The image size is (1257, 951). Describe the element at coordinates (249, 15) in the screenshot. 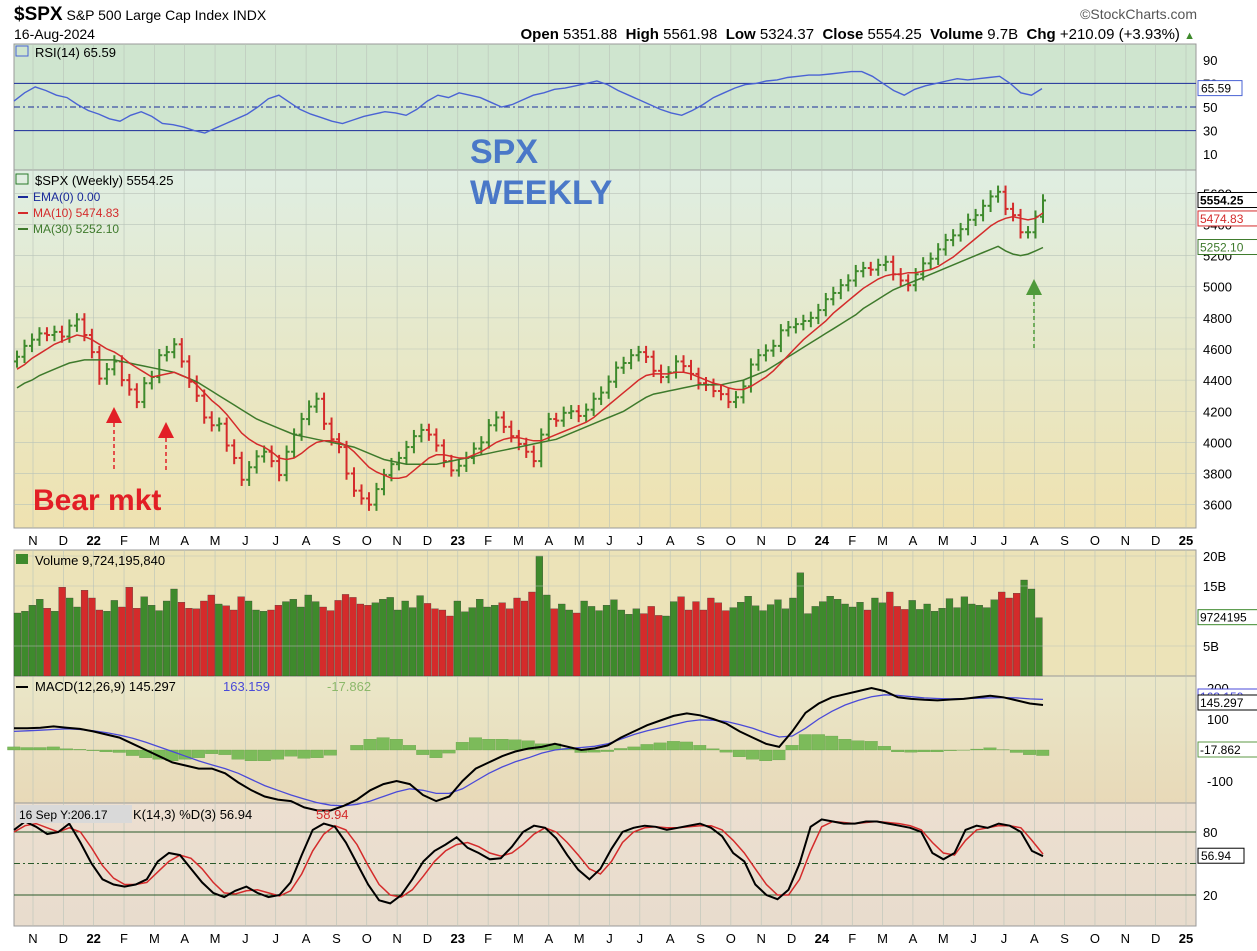

I see `exchange: INDX` at that location.